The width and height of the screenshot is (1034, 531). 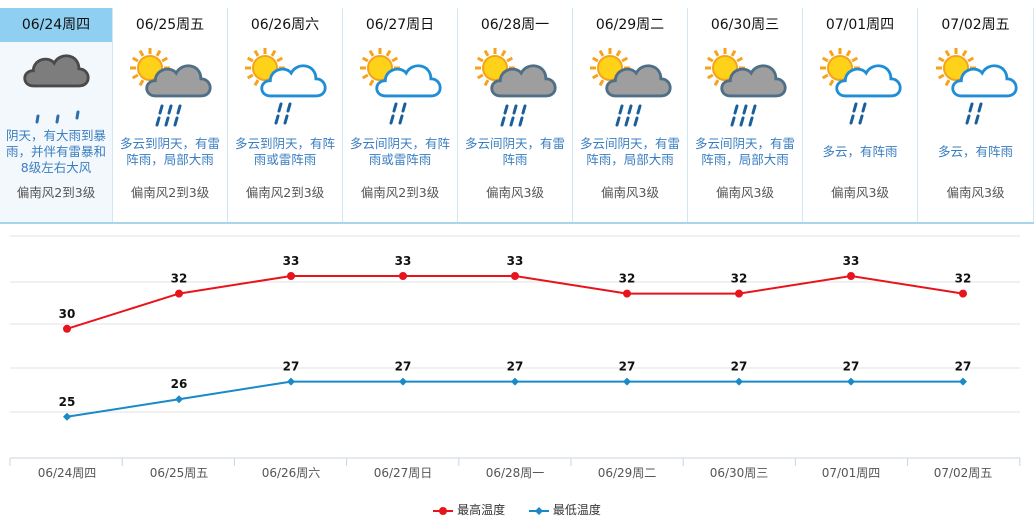 What do you see at coordinates (67, 314) in the screenshot?
I see `high-temp-label: 30` at bounding box center [67, 314].